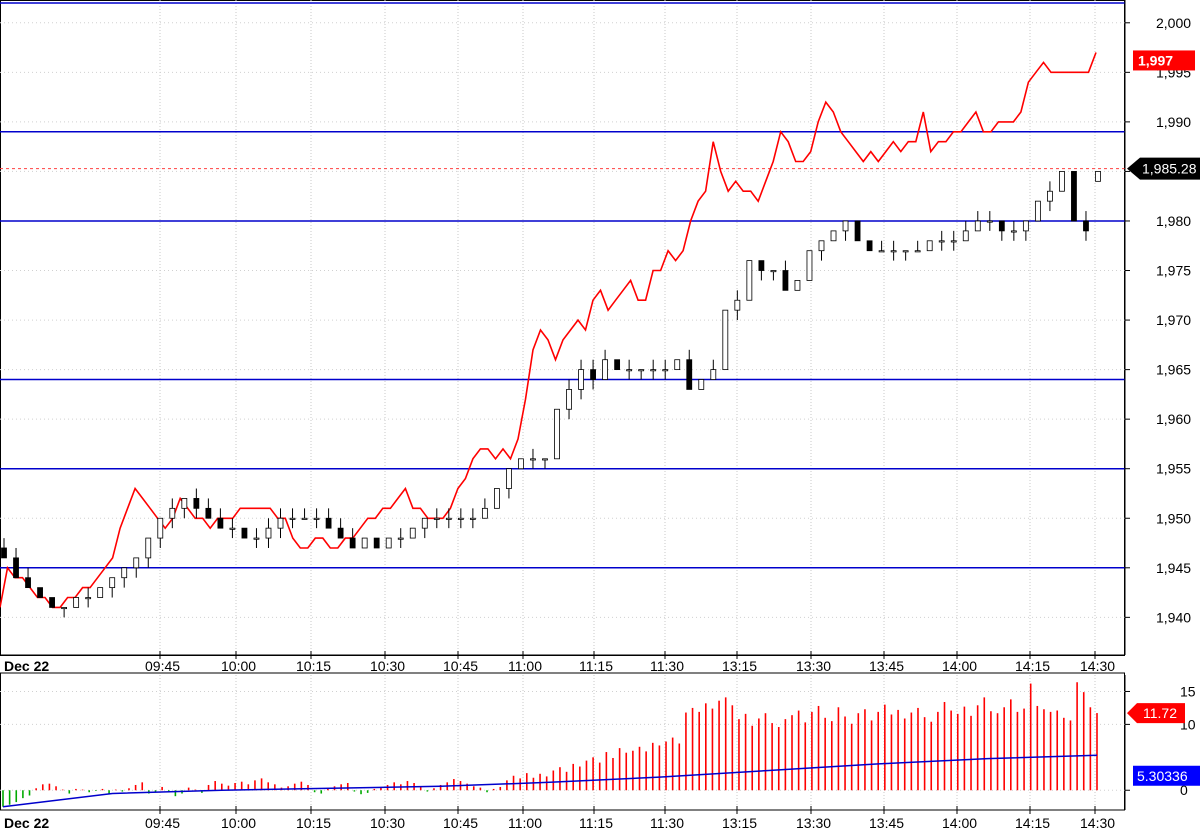  Describe the element at coordinates (1155, 60) in the screenshot. I see `line-last-price-label: 1,997` at that location.